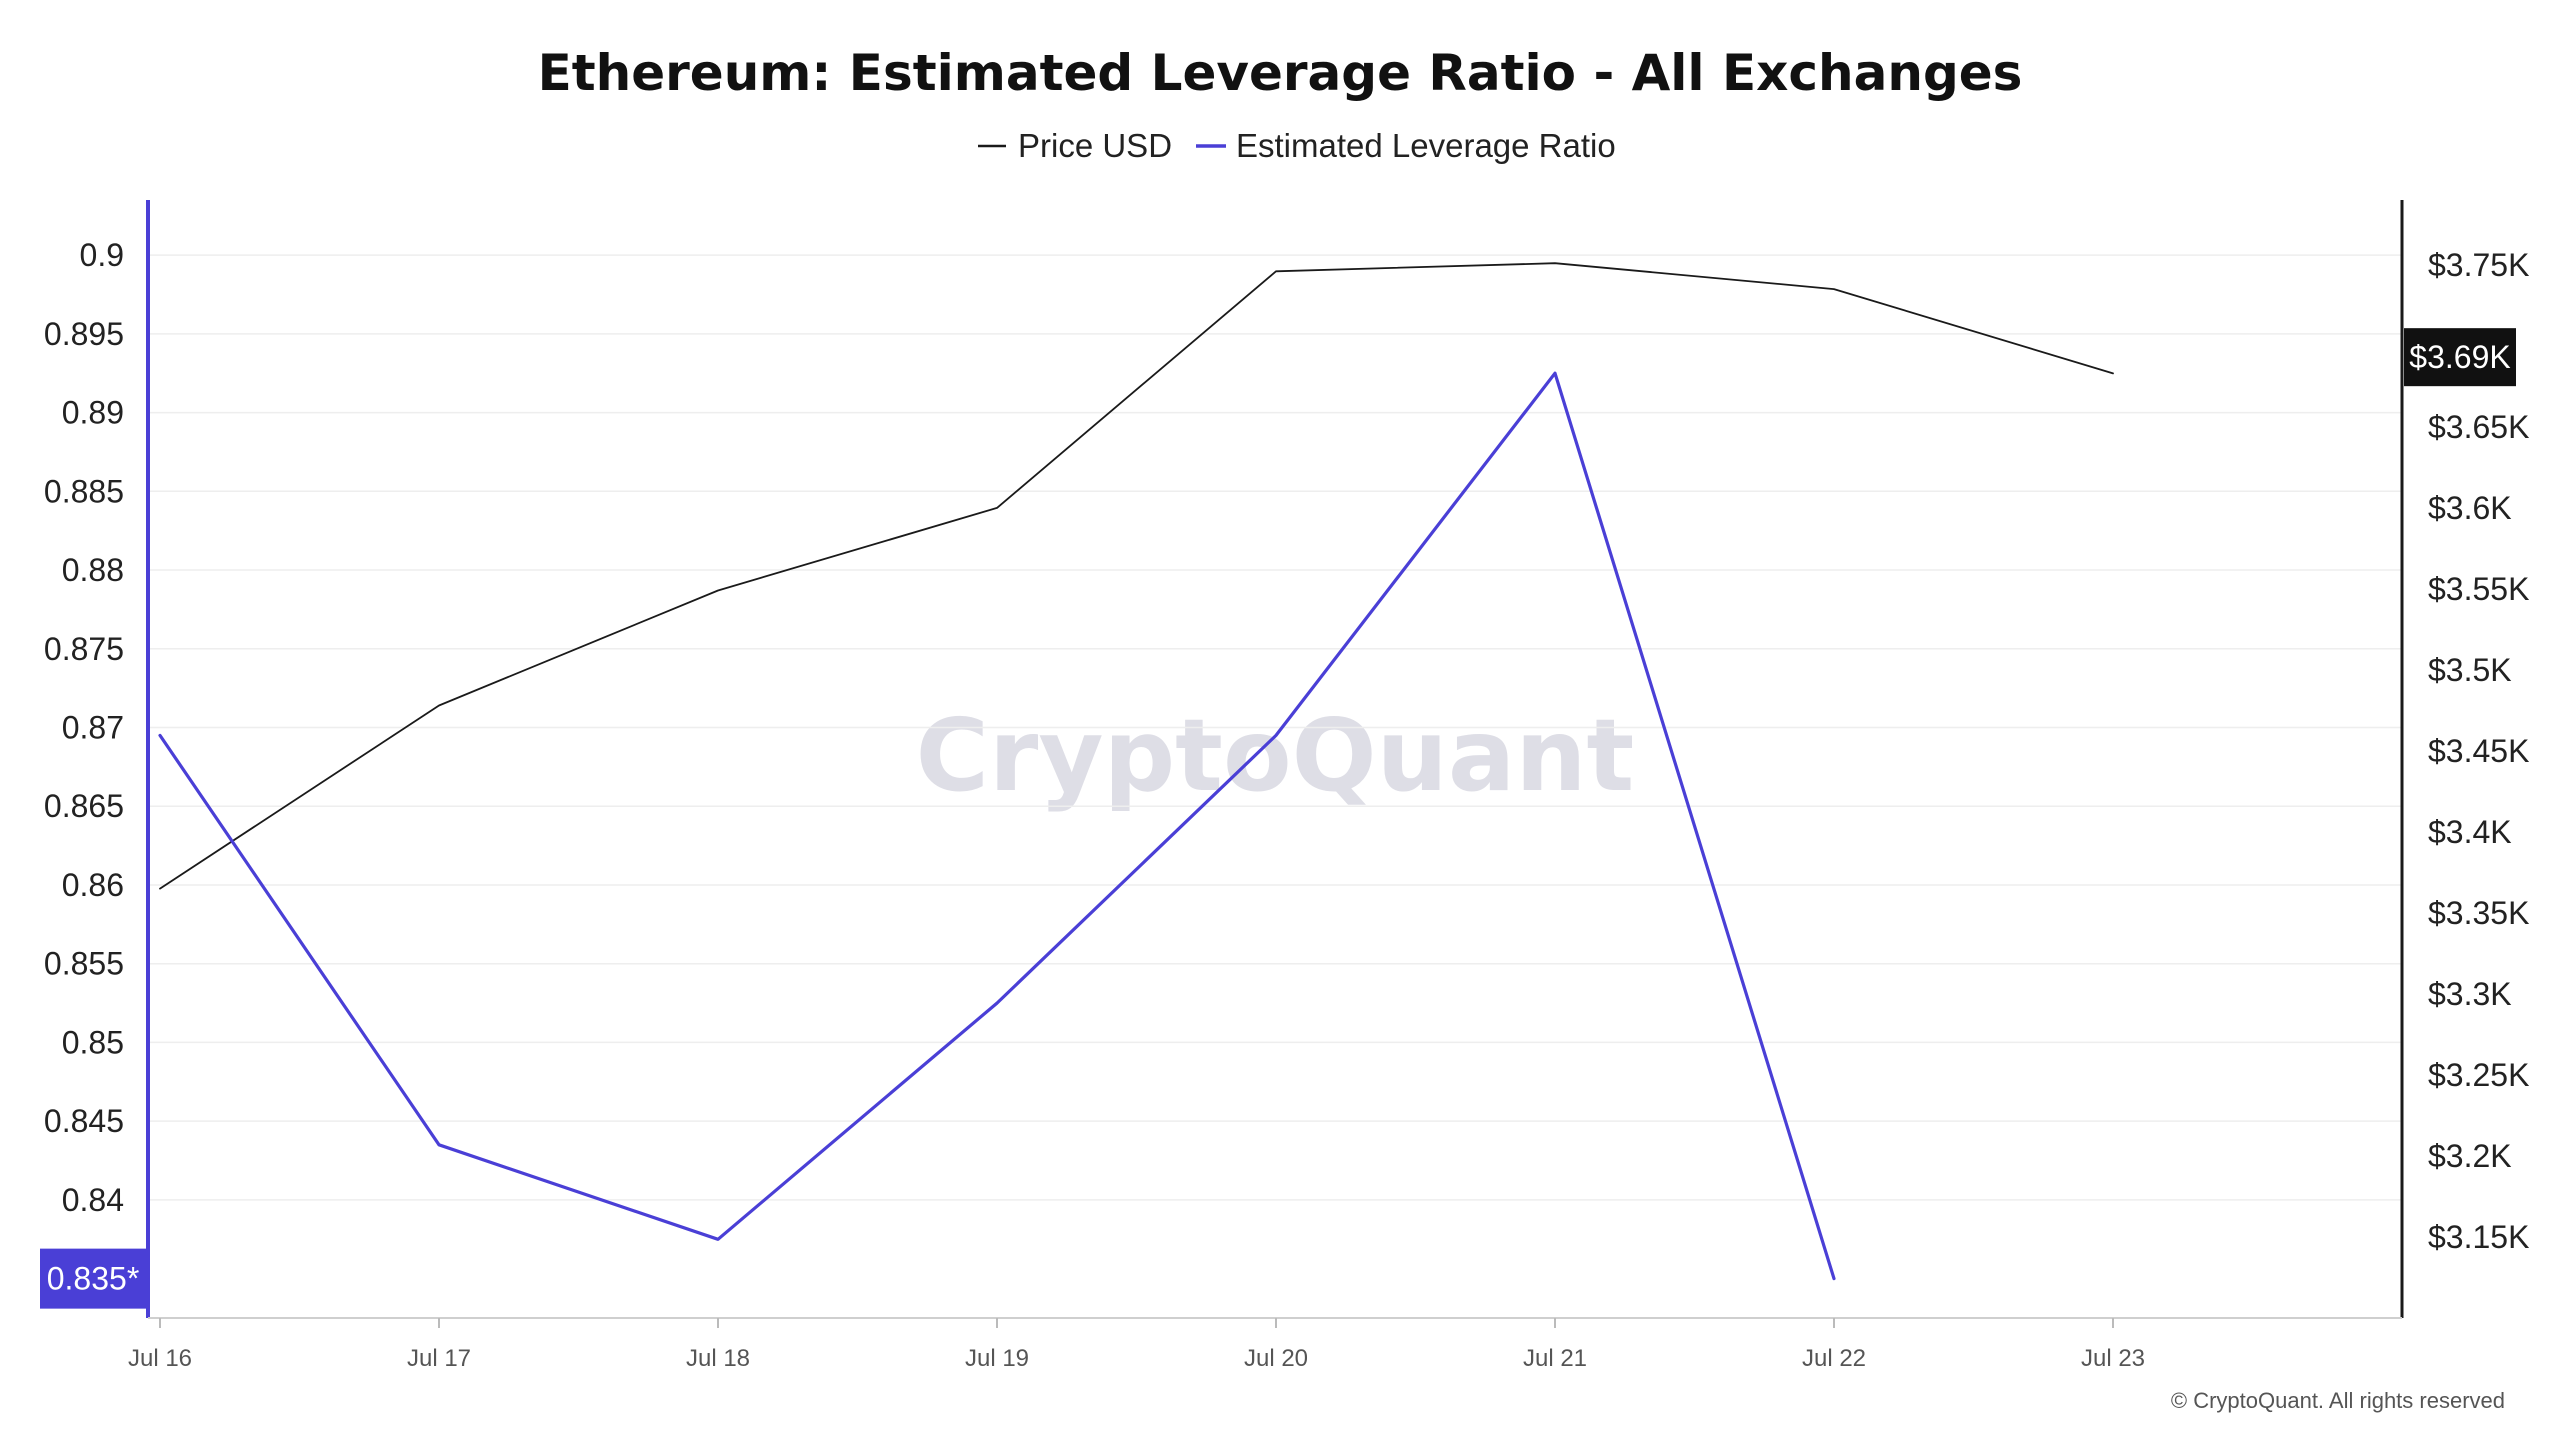 The height and width of the screenshot is (1440, 2560). I want to click on x-tick-label: Jul 19, so click(997, 1358).